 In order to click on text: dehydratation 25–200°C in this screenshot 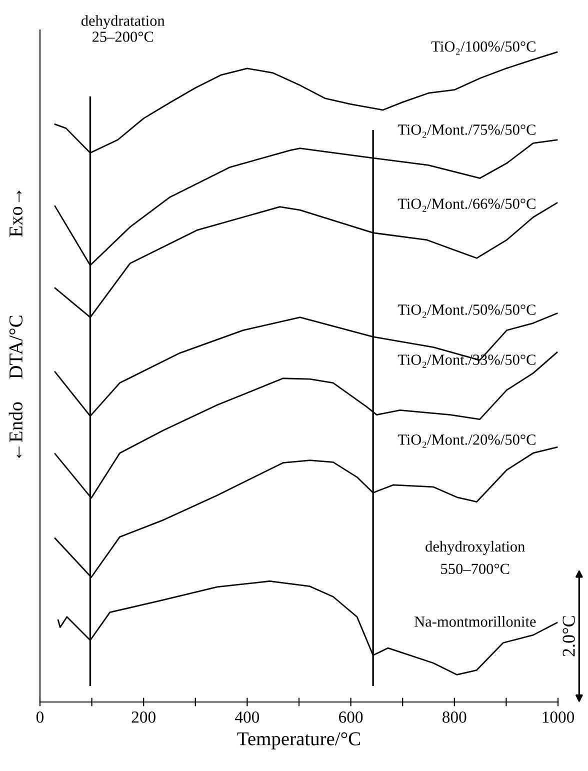, I will do `click(123, 28)`.